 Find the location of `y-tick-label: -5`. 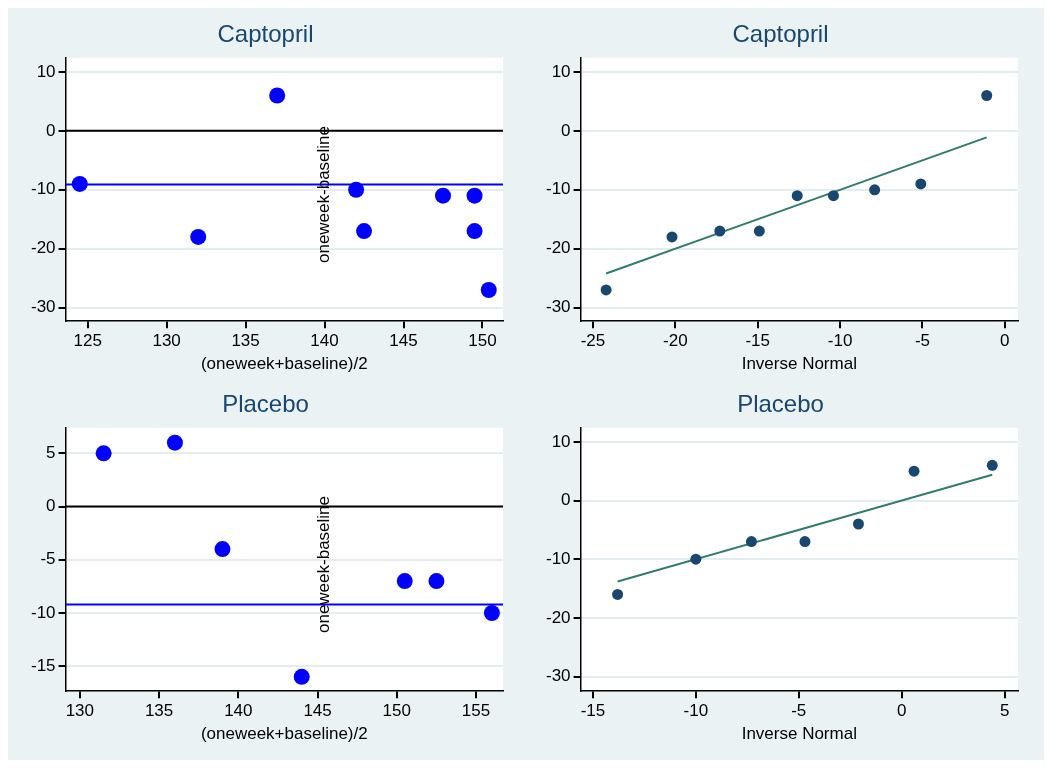

y-tick-label: -5 is located at coordinates (48, 559).